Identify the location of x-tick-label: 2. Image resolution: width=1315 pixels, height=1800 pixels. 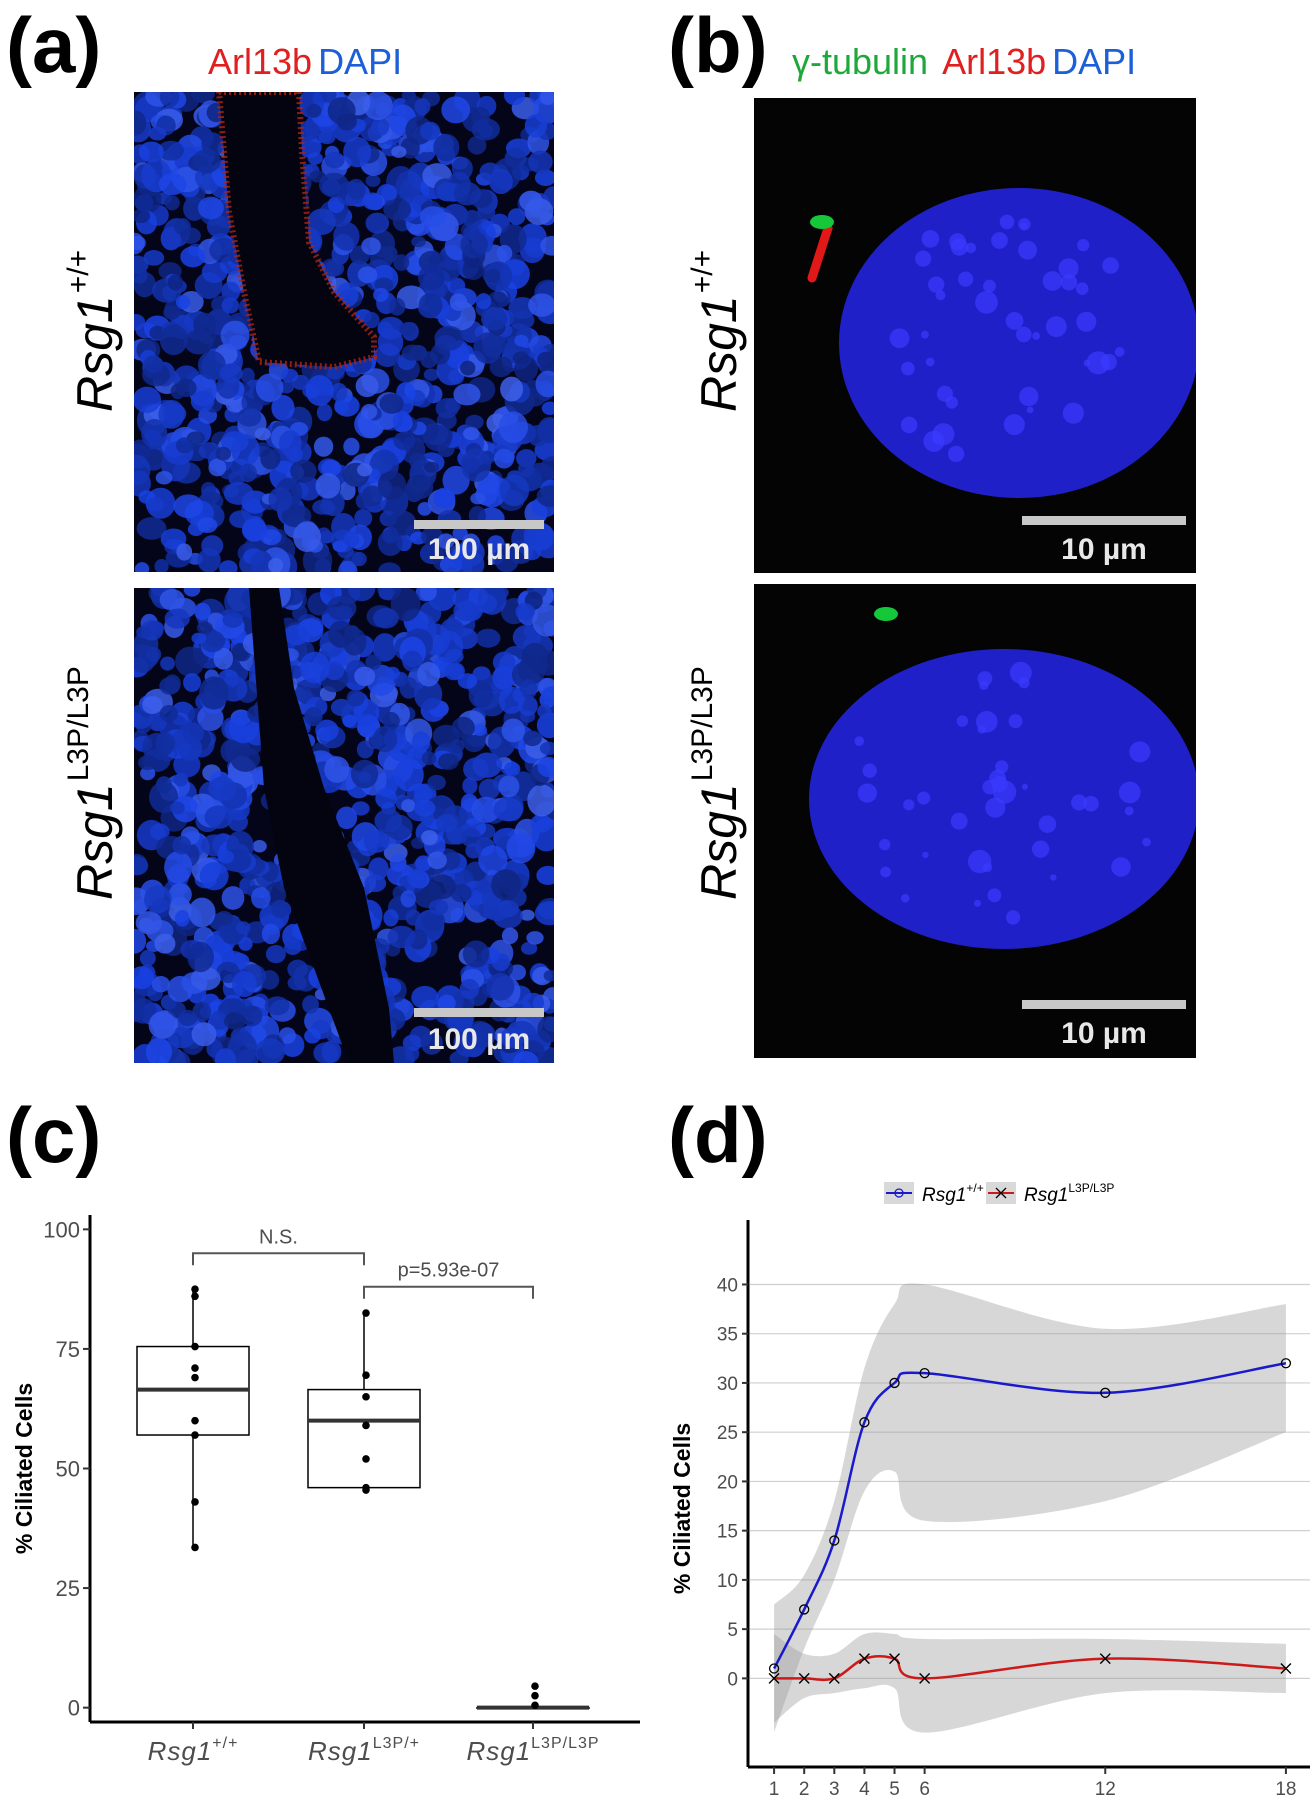
(804, 1789).